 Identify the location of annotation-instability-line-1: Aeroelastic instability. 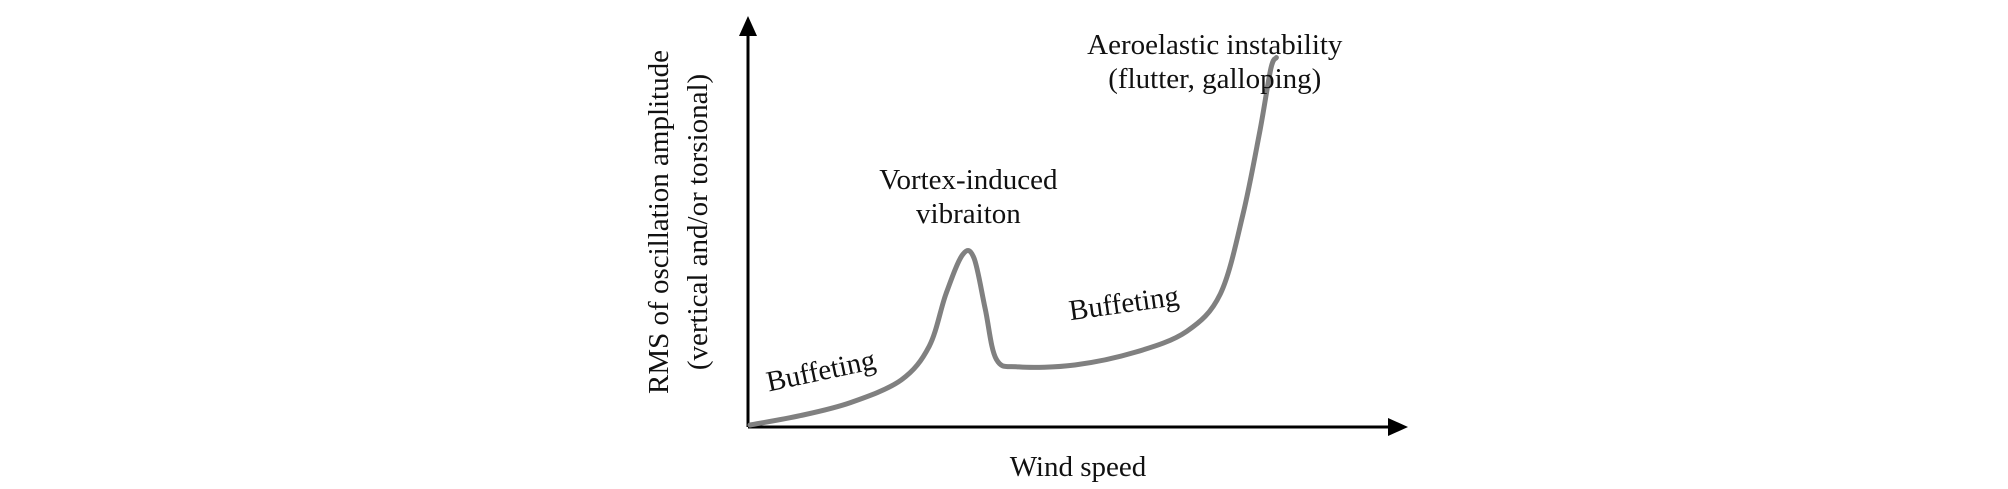
(1215, 45).